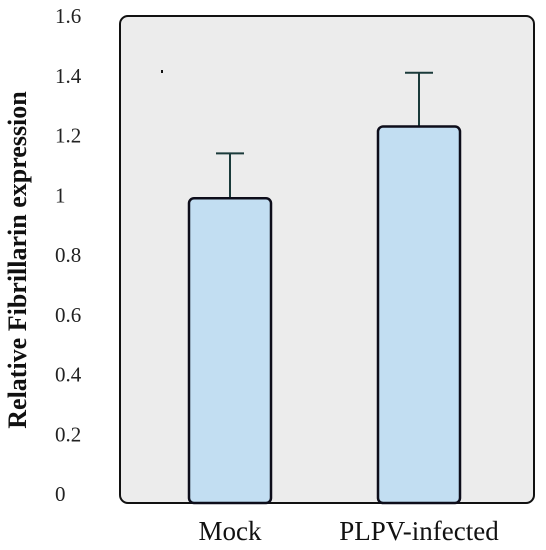 The image size is (546, 550). I want to click on y-tick-label: 0.6, so click(68, 315).